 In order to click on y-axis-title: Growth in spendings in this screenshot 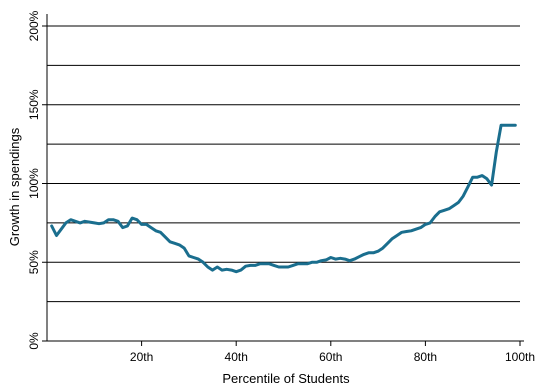, I will do `click(14, 186)`.